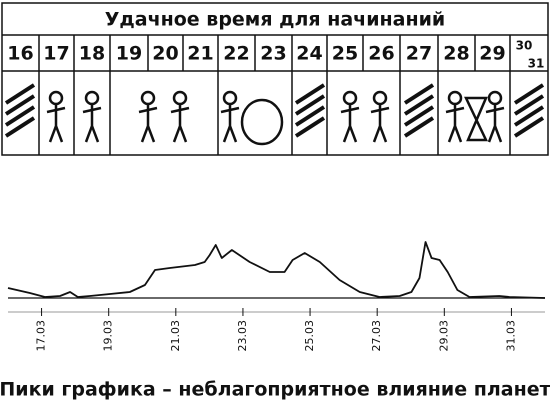 Image resolution: width=550 pixels, height=404 pixels. I want to click on day-number: 29, so click(492, 54).